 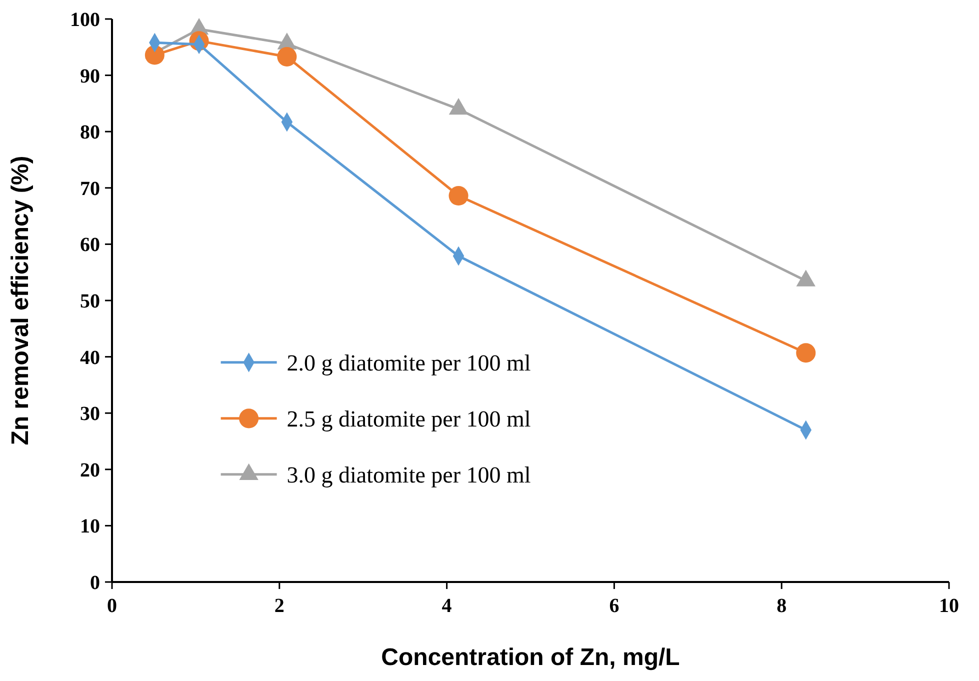 I want to click on legend-label: 3.0 g diatomite per 100 ml, so click(x=408, y=475).